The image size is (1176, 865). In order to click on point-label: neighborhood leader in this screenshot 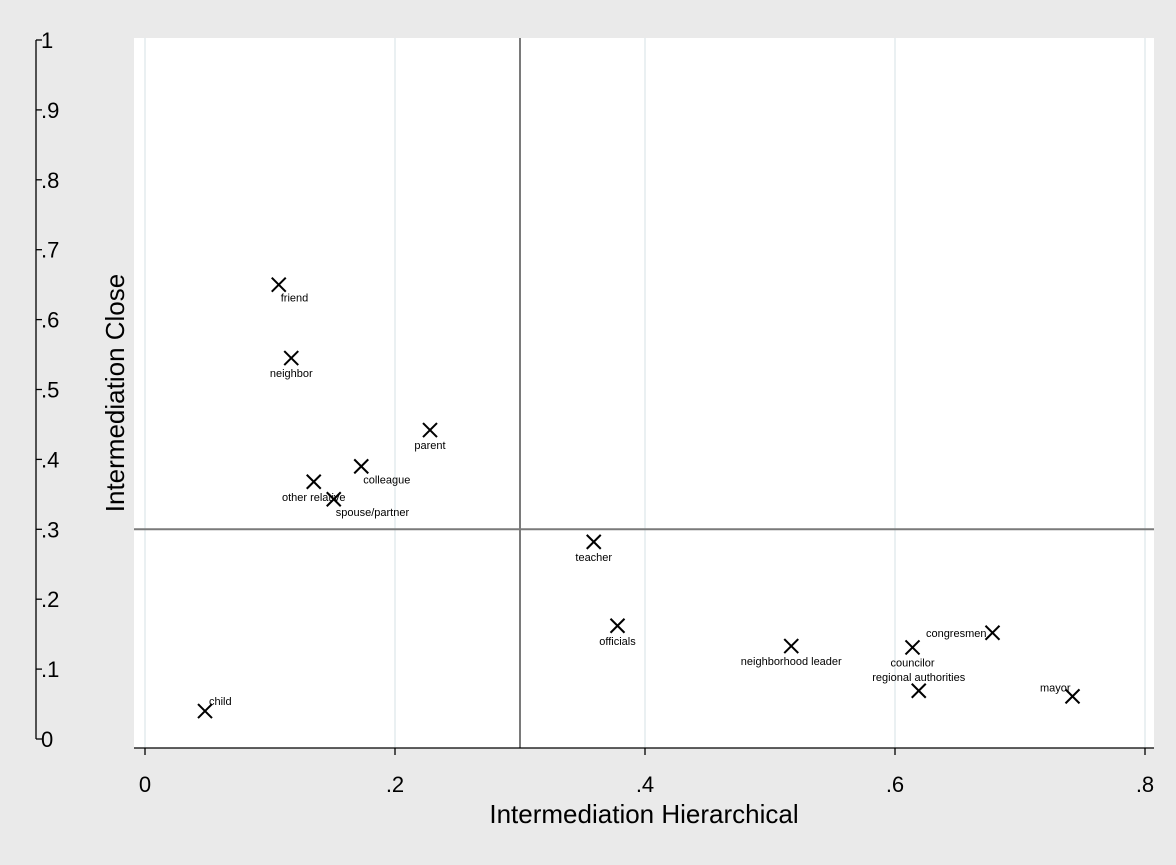, I will do `click(791, 662)`.